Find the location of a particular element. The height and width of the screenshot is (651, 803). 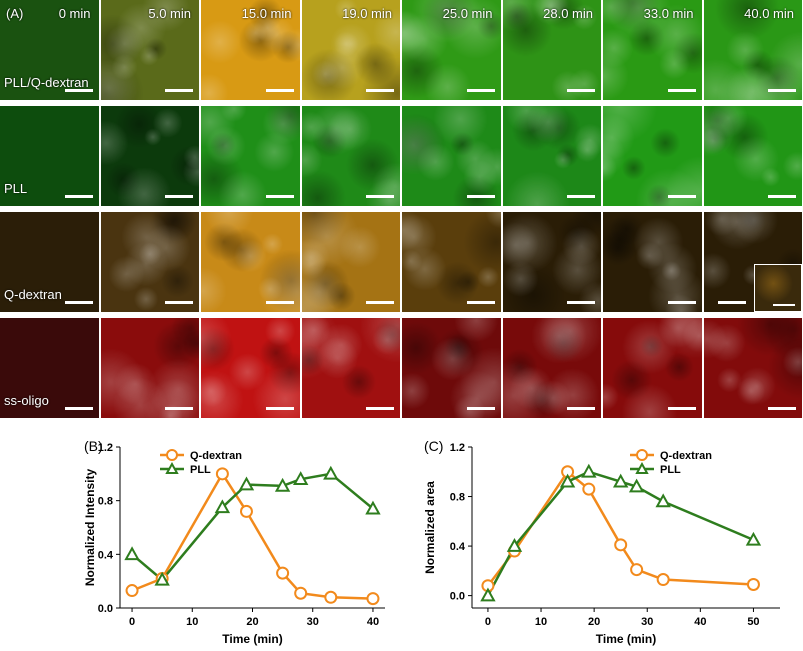

micrograph-tile: 25.0 min is located at coordinates (451, 50).